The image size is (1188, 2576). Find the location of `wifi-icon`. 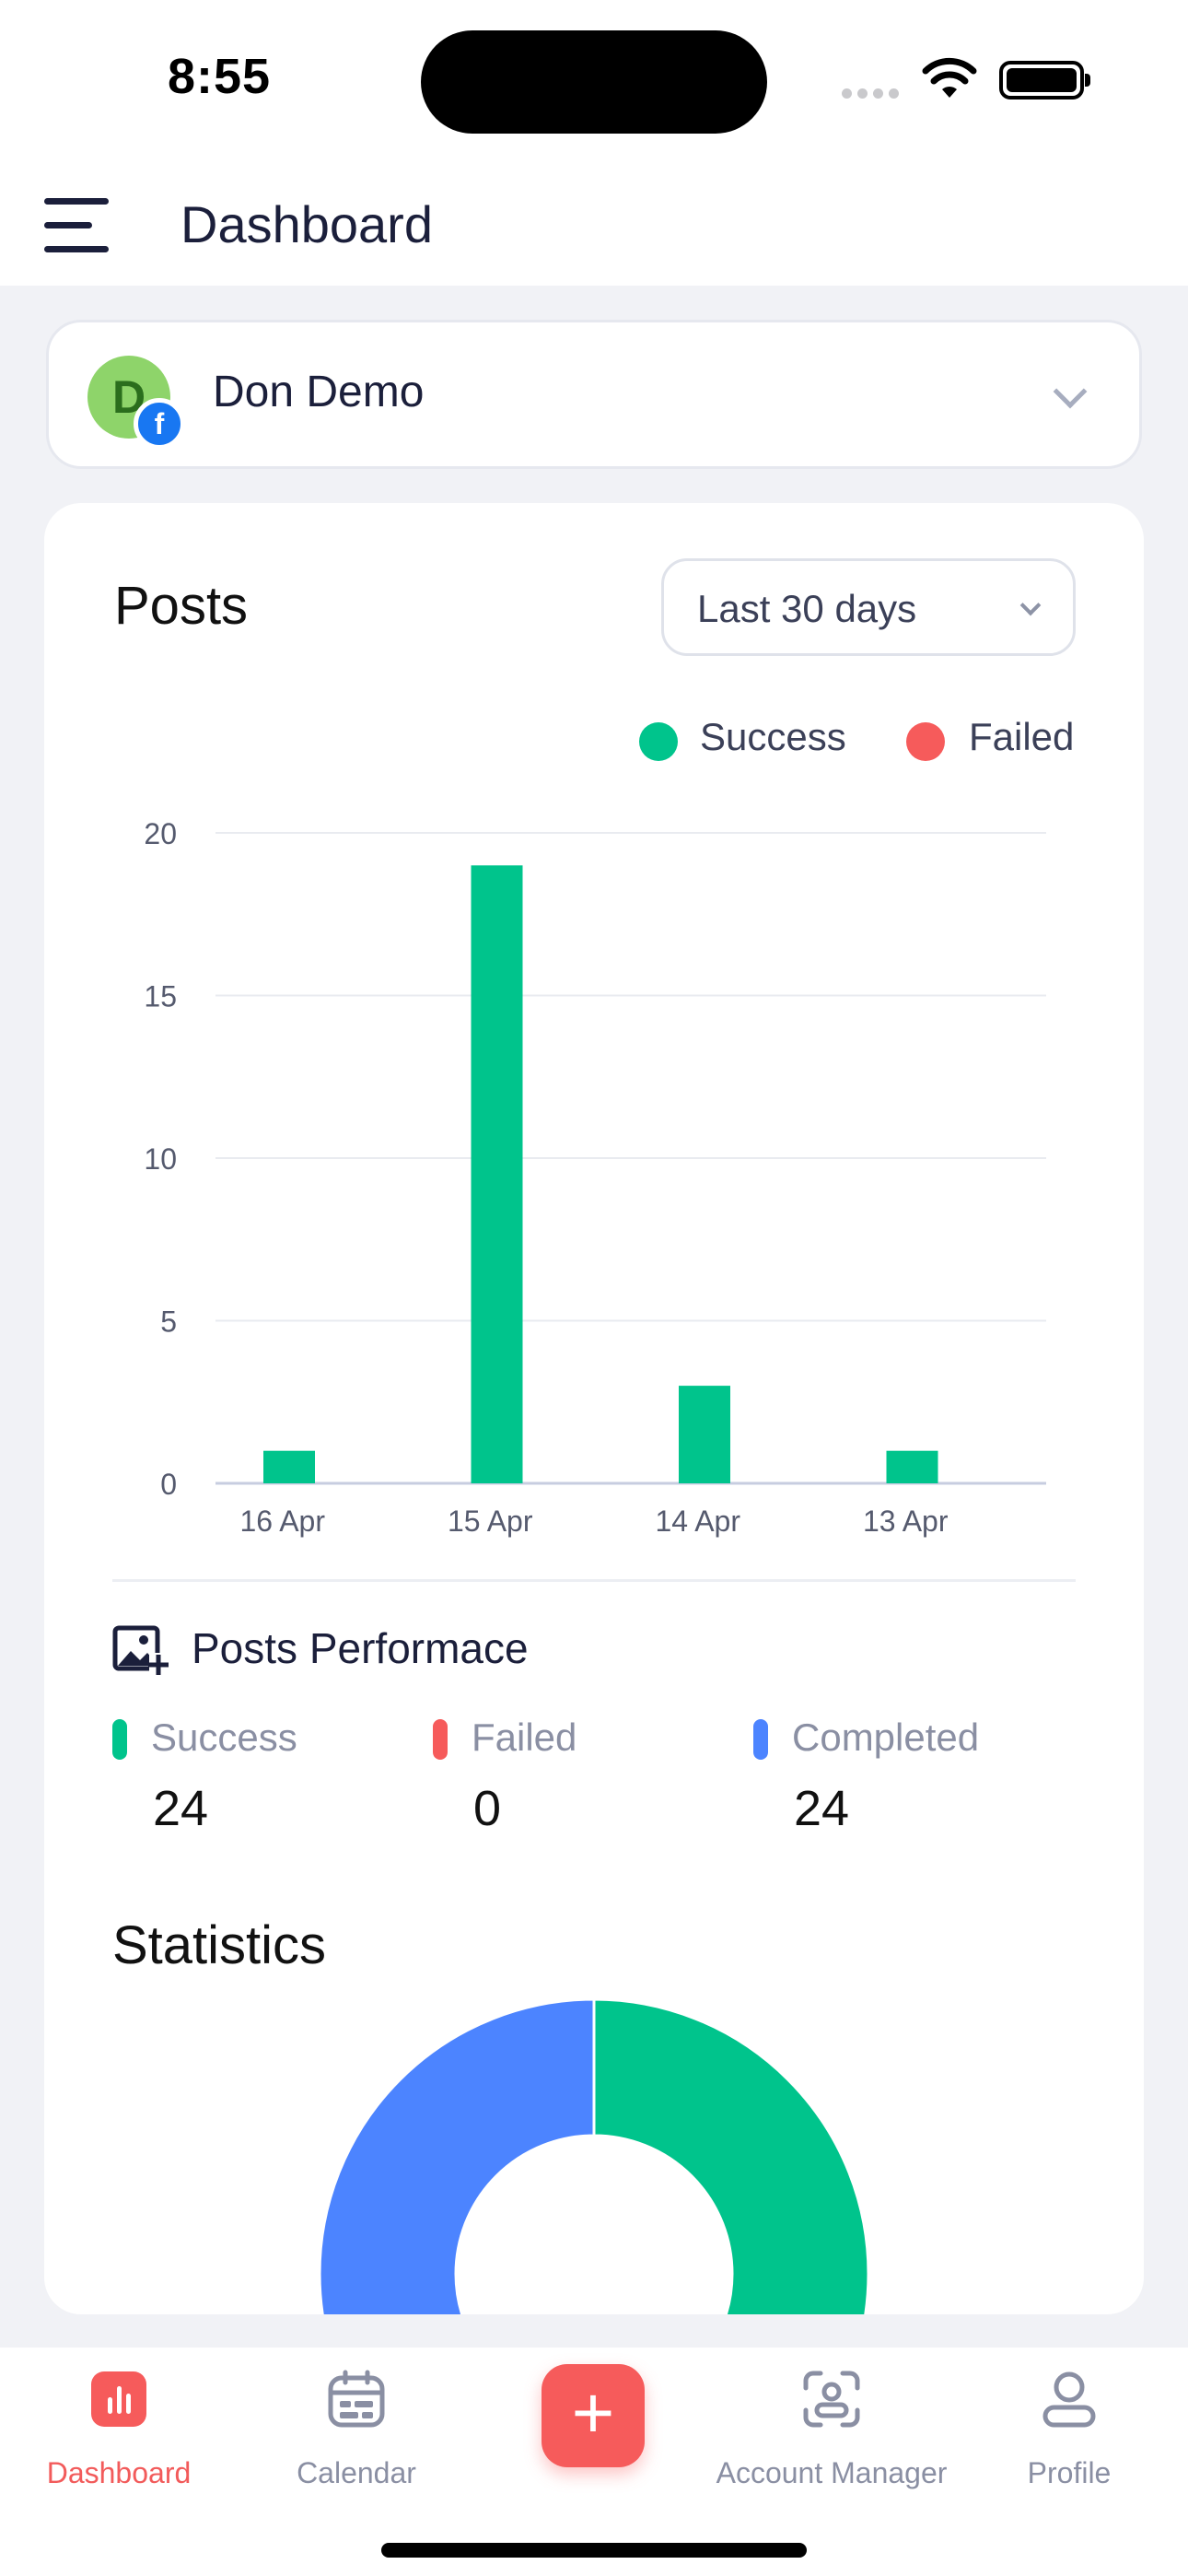

wifi-icon is located at coordinates (949, 77).